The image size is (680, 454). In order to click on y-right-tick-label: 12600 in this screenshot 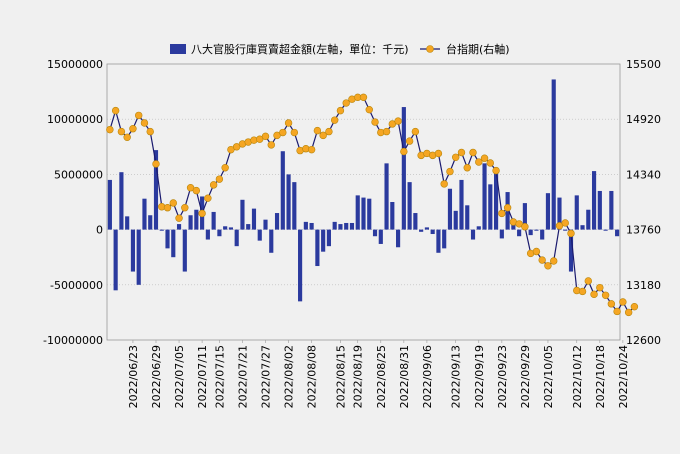, I will do `click(643, 340)`.